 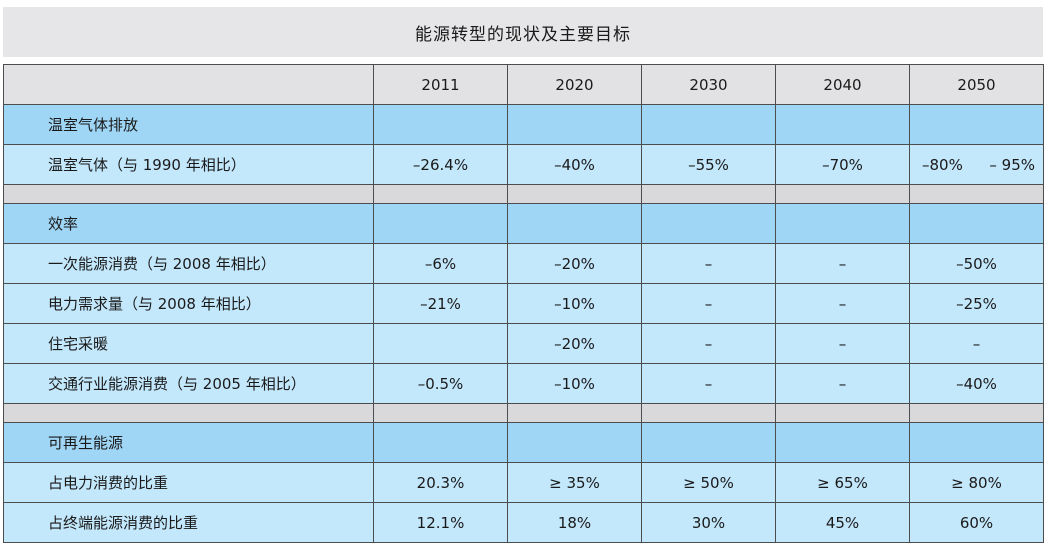 What do you see at coordinates (188, 223) in the screenshot?
I see `section-heading: 效率` at bounding box center [188, 223].